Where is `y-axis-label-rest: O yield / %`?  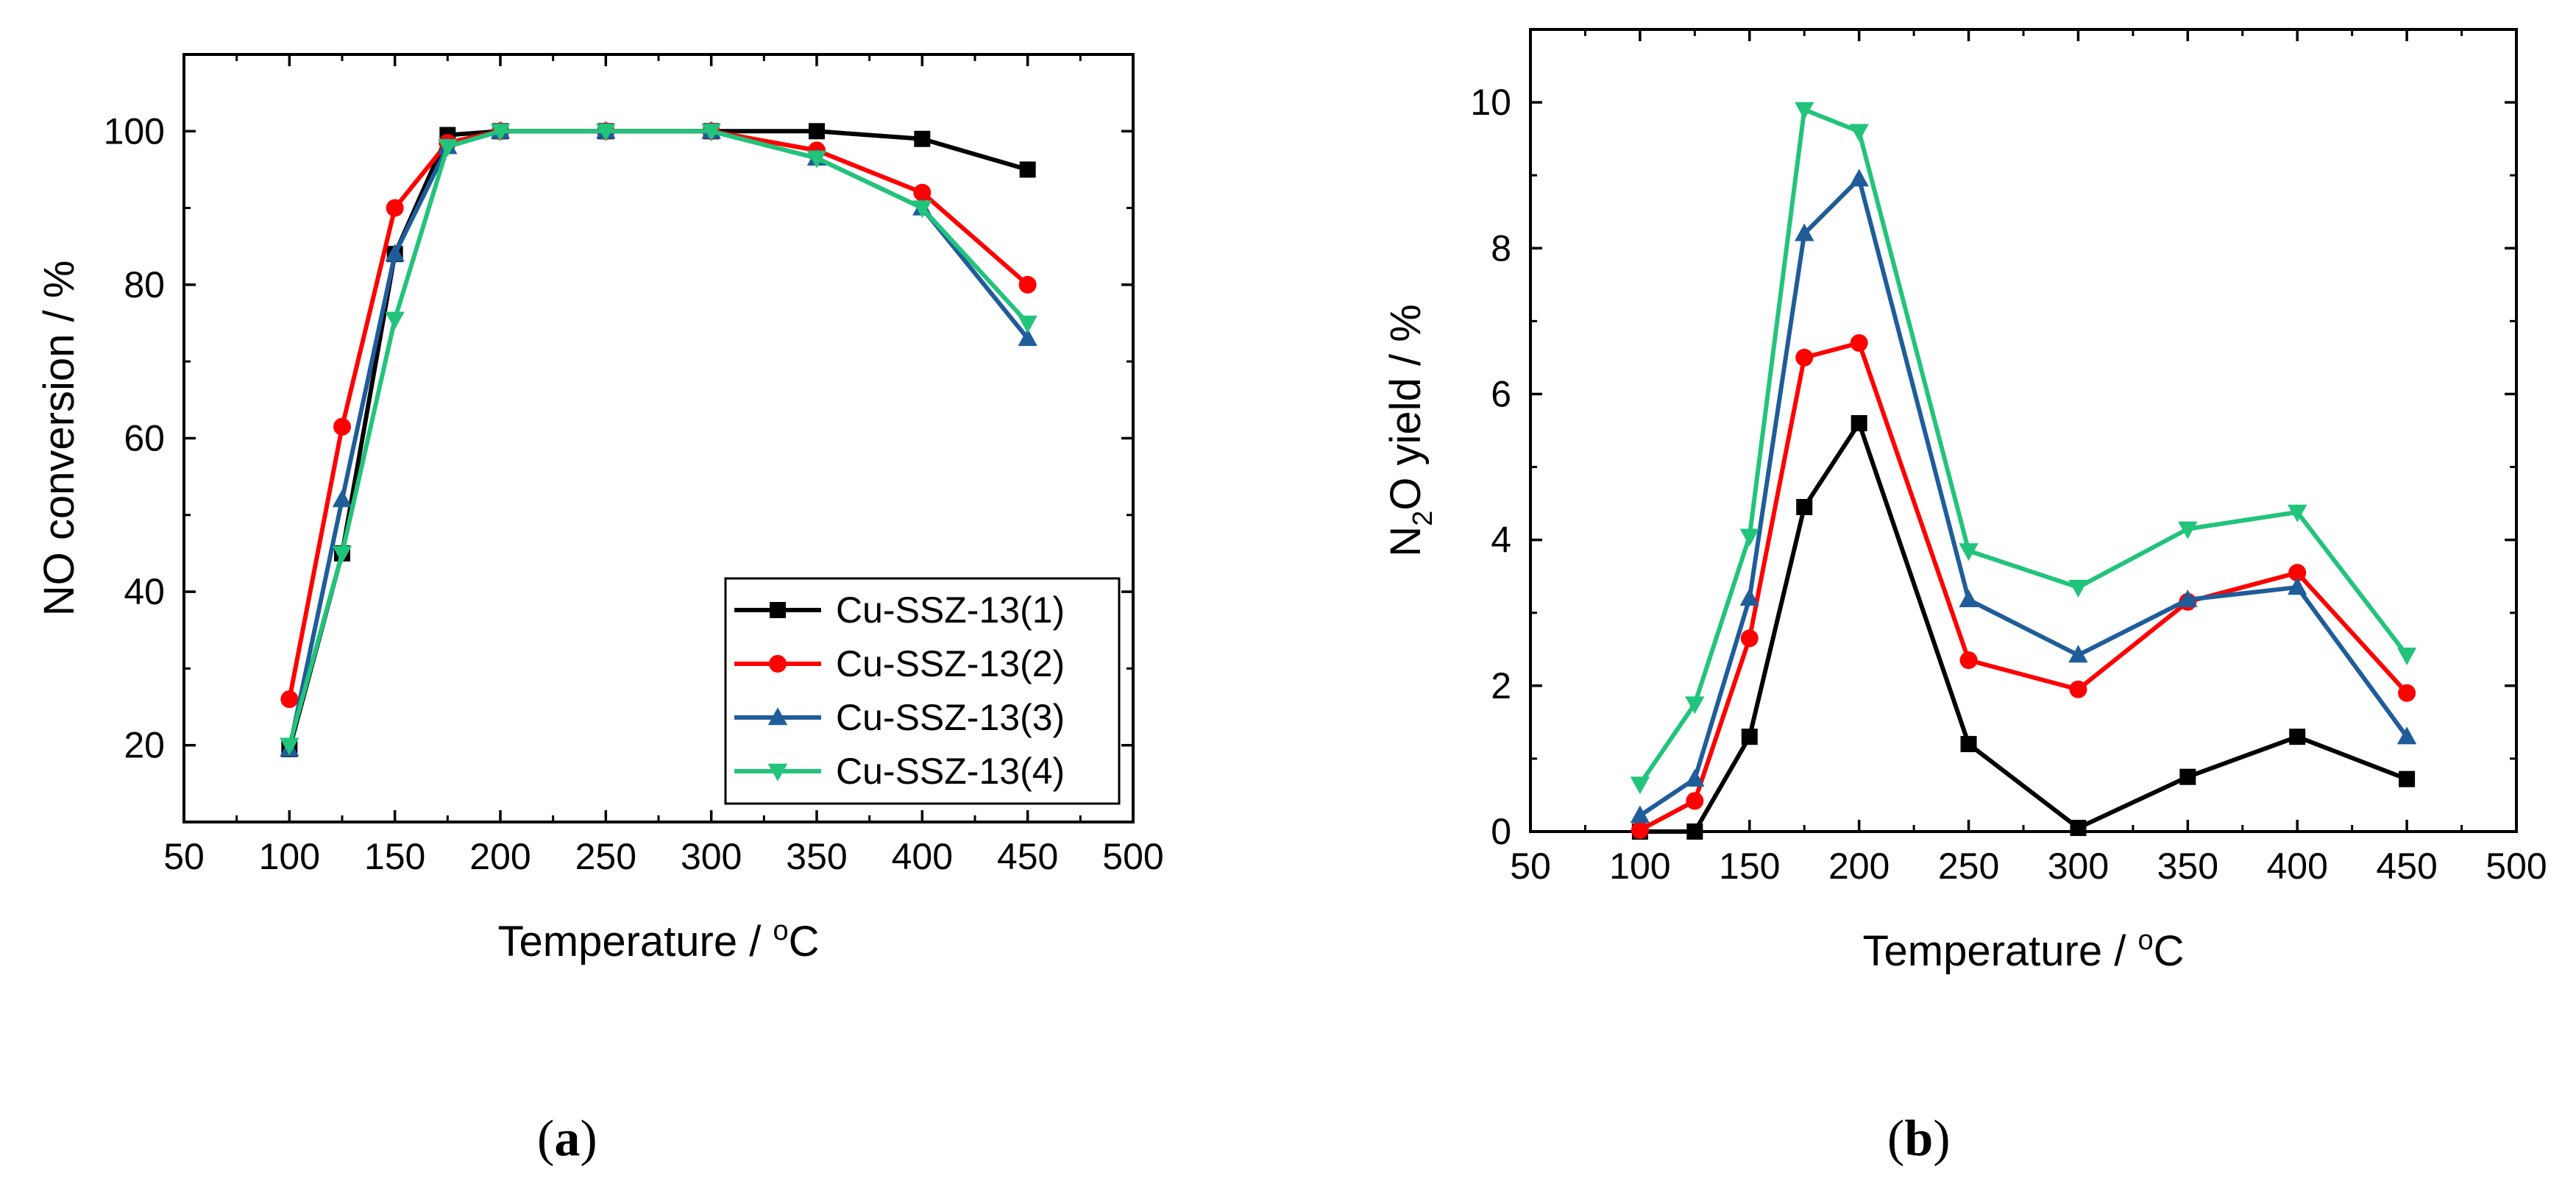 y-axis-label-rest: O yield / % is located at coordinates (1406, 407).